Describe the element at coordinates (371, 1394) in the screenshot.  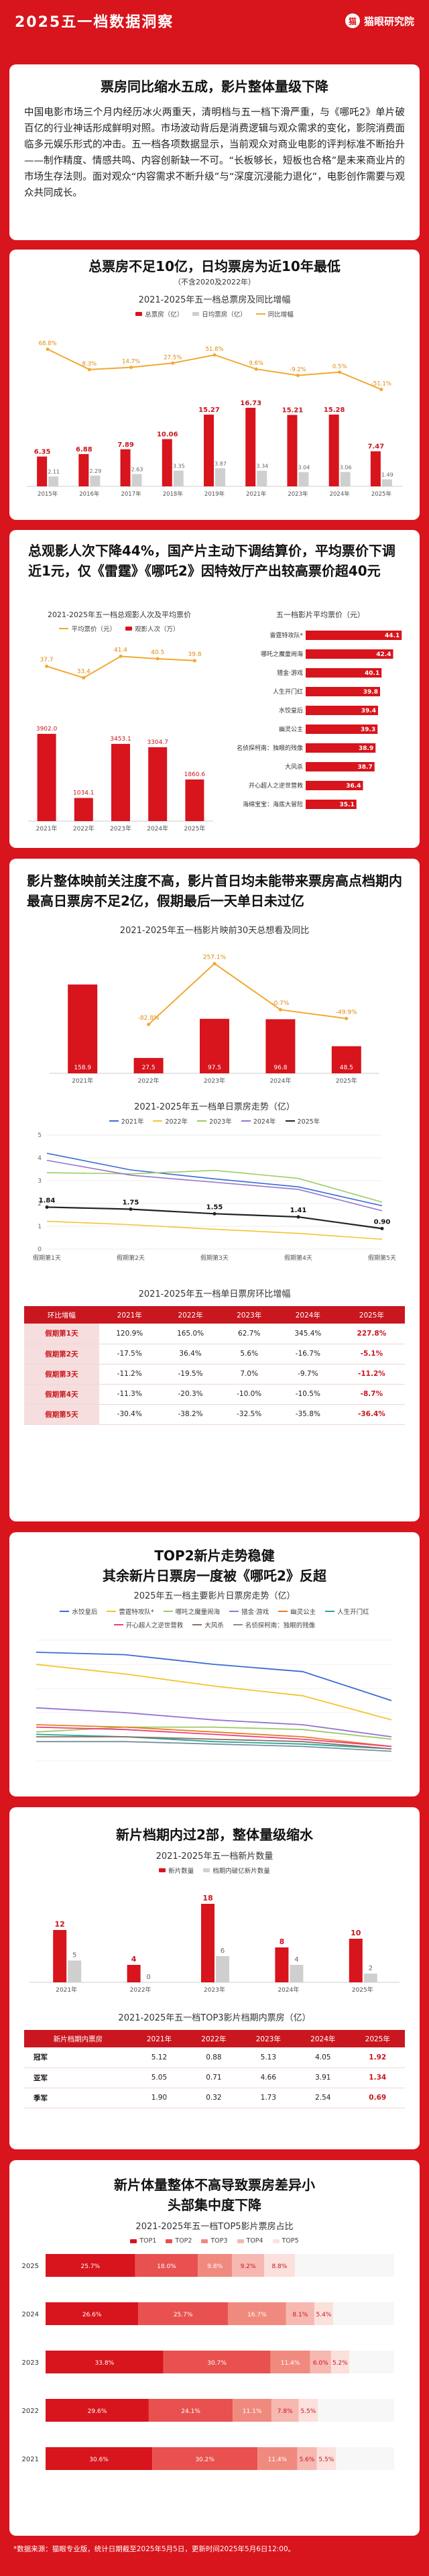
I see `table-cell: -8.7%` at that location.